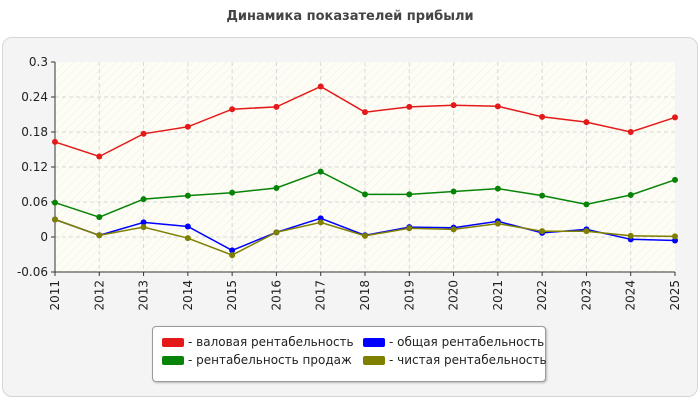 Image resolution: width=700 pixels, height=400 pixels. Describe the element at coordinates (271, 342) in the screenshot. I see `legend-label-gross: - валовая рентабельность` at that location.